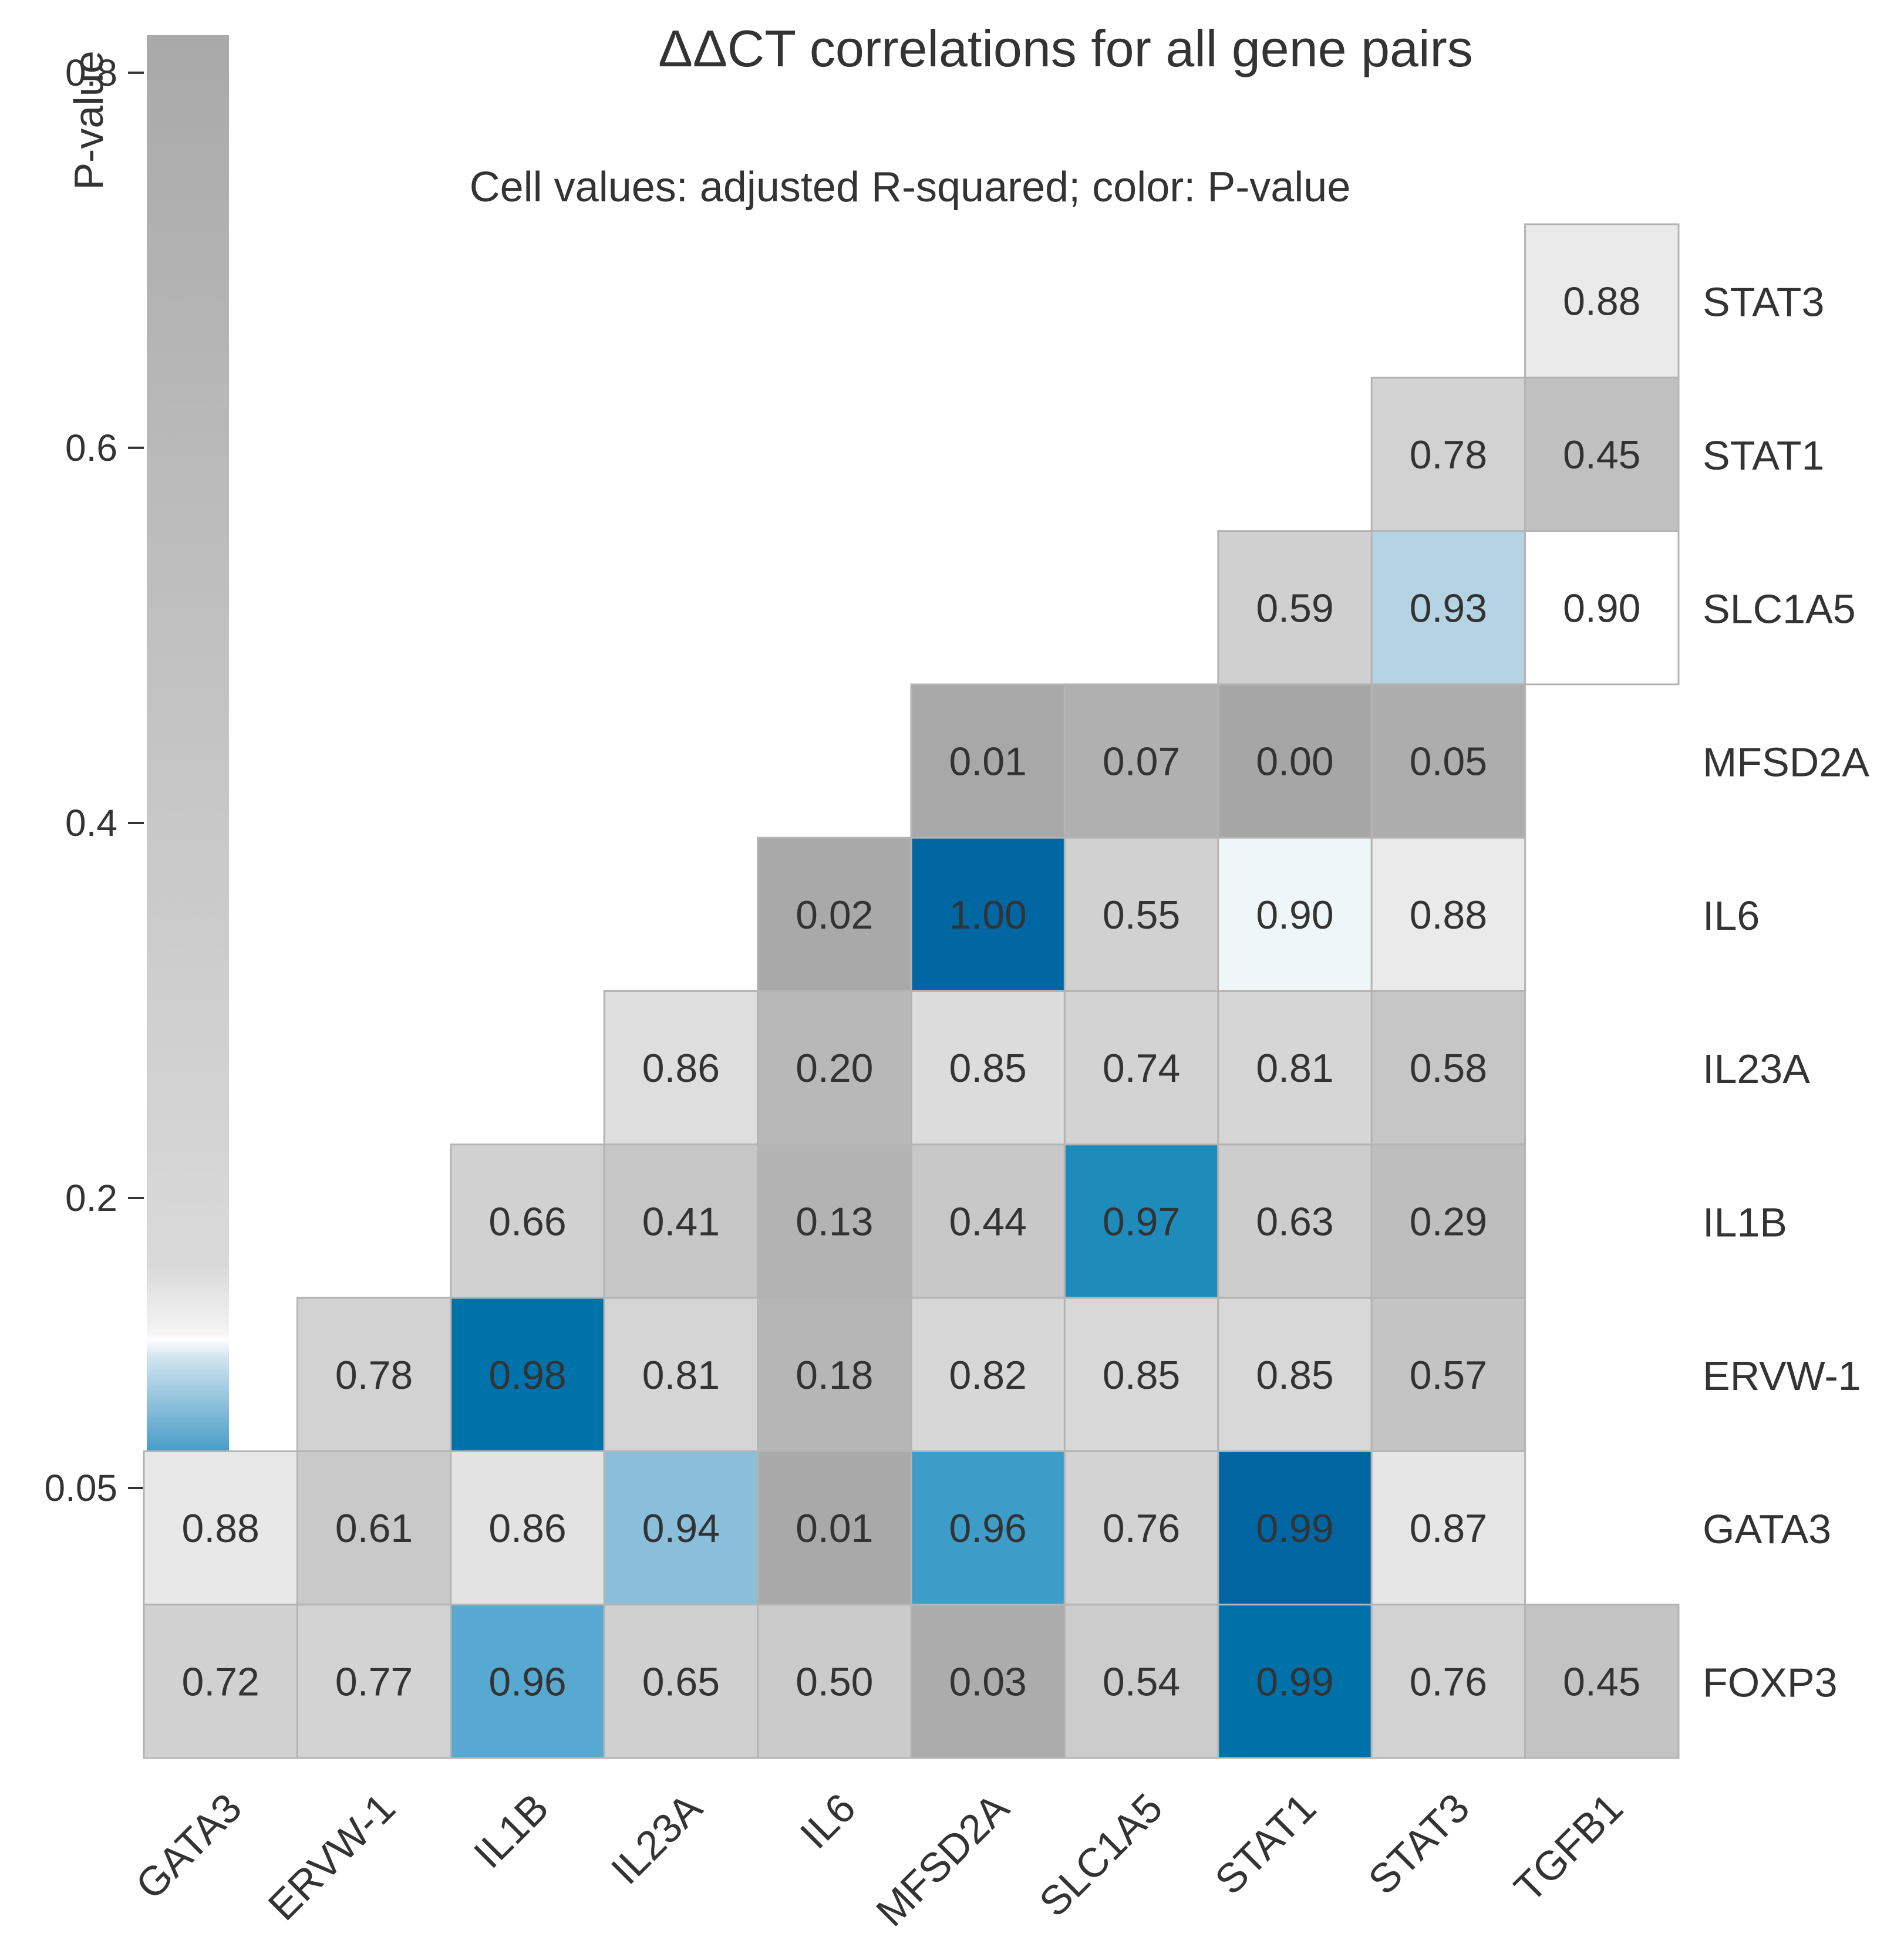 The image size is (1904, 1947). Describe the element at coordinates (91, 823) in the screenshot. I see `legend-tick-label: 0.4` at that location.